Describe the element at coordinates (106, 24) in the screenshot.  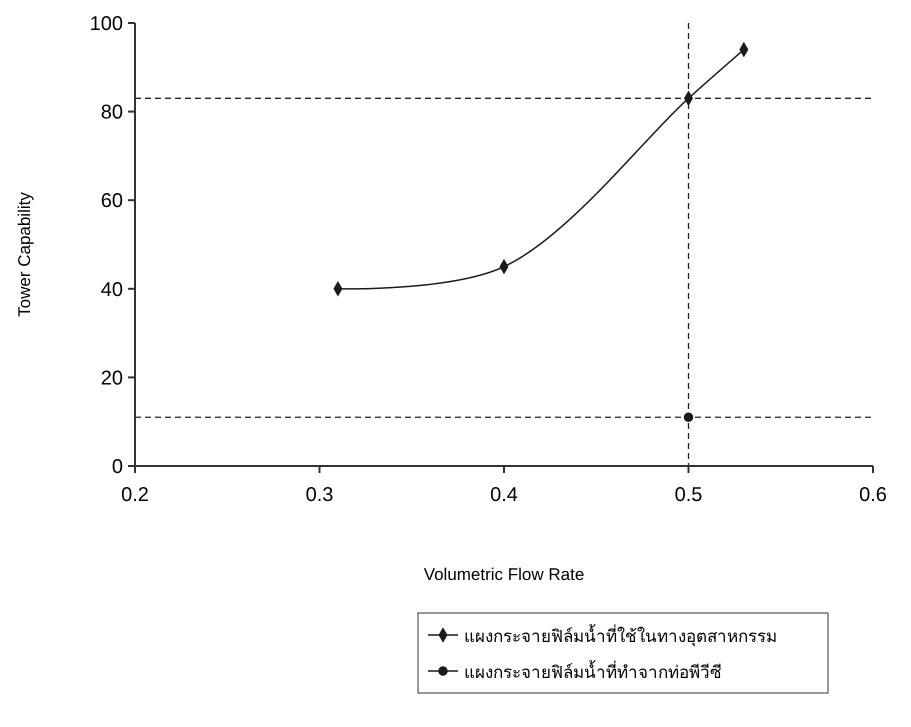
I see `y-tick-label: 100` at that location.